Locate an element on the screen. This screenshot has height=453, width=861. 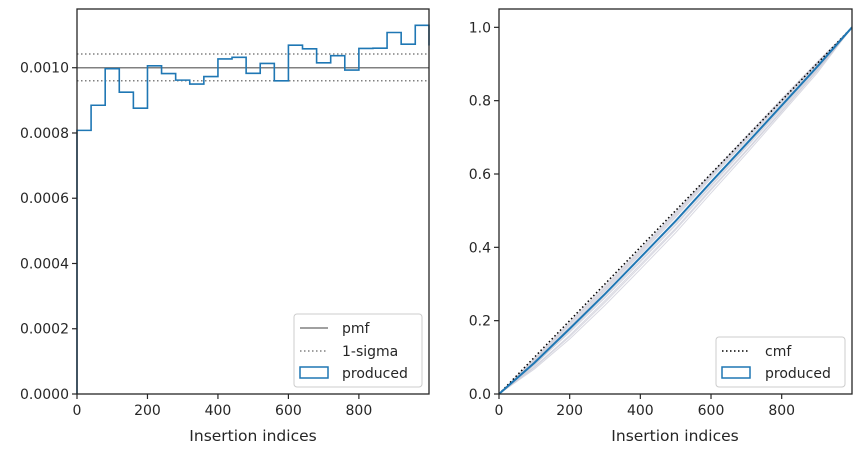
left-x-tick-label: 800 is located at coordinates (359, 411).